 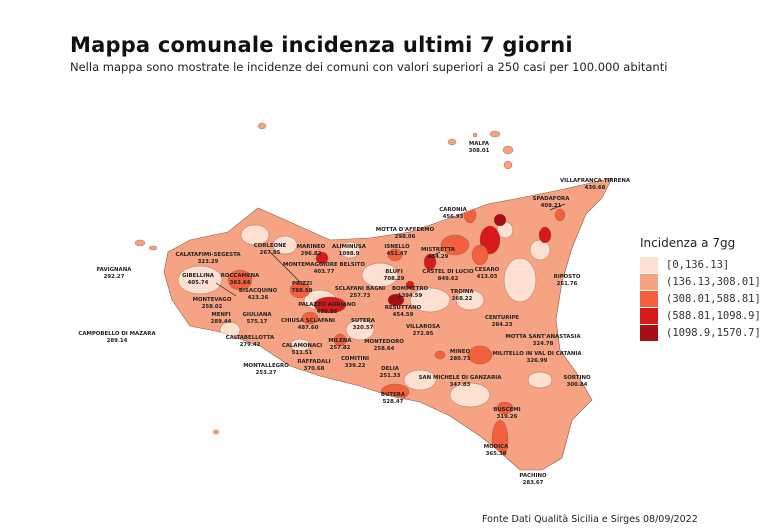 What do you see at coordinates (461, 296) in the screenshot?
I see `municipality-label: TROINA 268.22` at bounding box center [461, 296].